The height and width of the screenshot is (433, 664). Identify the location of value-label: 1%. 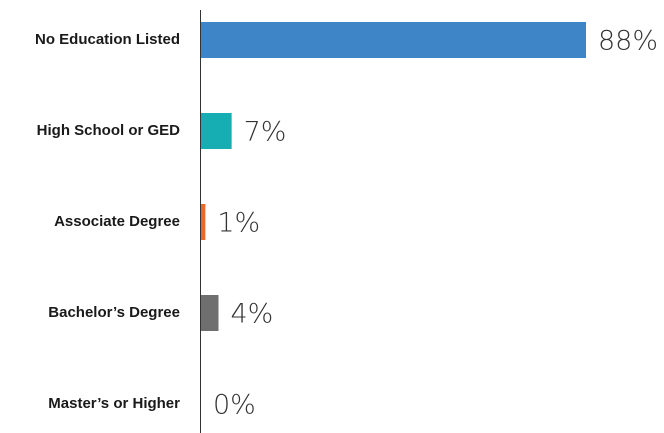
(238, 223).